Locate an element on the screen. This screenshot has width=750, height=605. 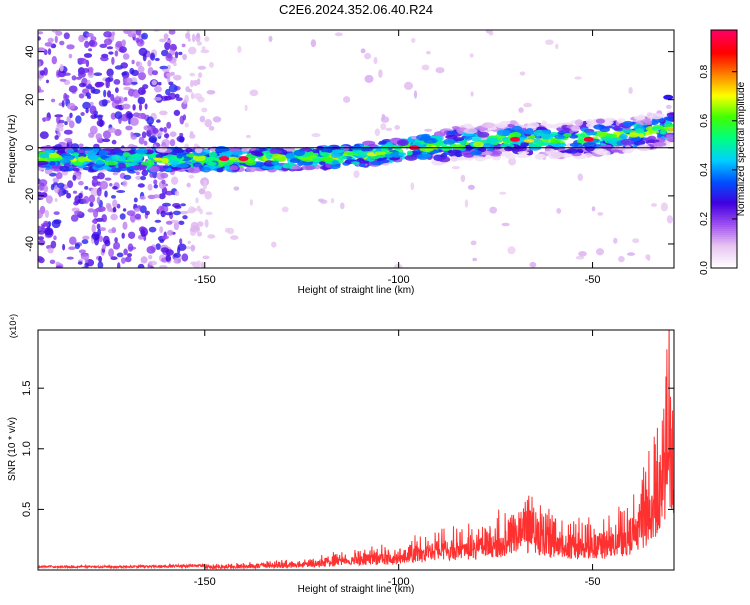
colorbar-frame is located at coordinates (724, 149).